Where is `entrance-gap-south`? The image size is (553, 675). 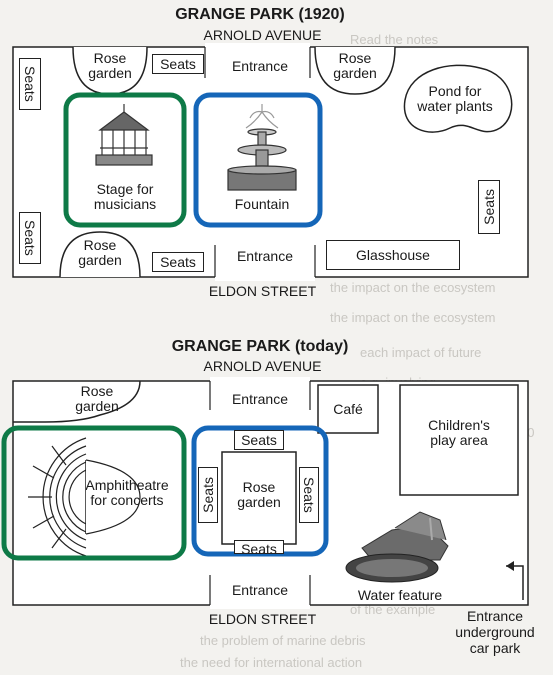 entrance-gap-south is located at coordinates (265, 277).